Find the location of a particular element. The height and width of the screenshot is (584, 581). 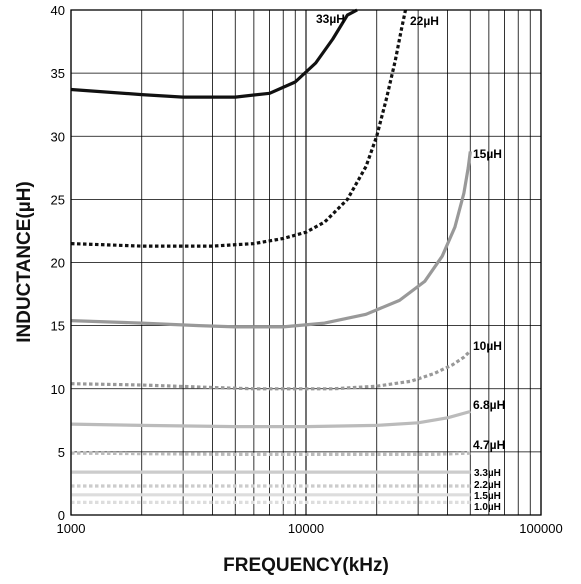

x-tick-labels: 1000 10000 100000 is located at coordinates (310, 528).